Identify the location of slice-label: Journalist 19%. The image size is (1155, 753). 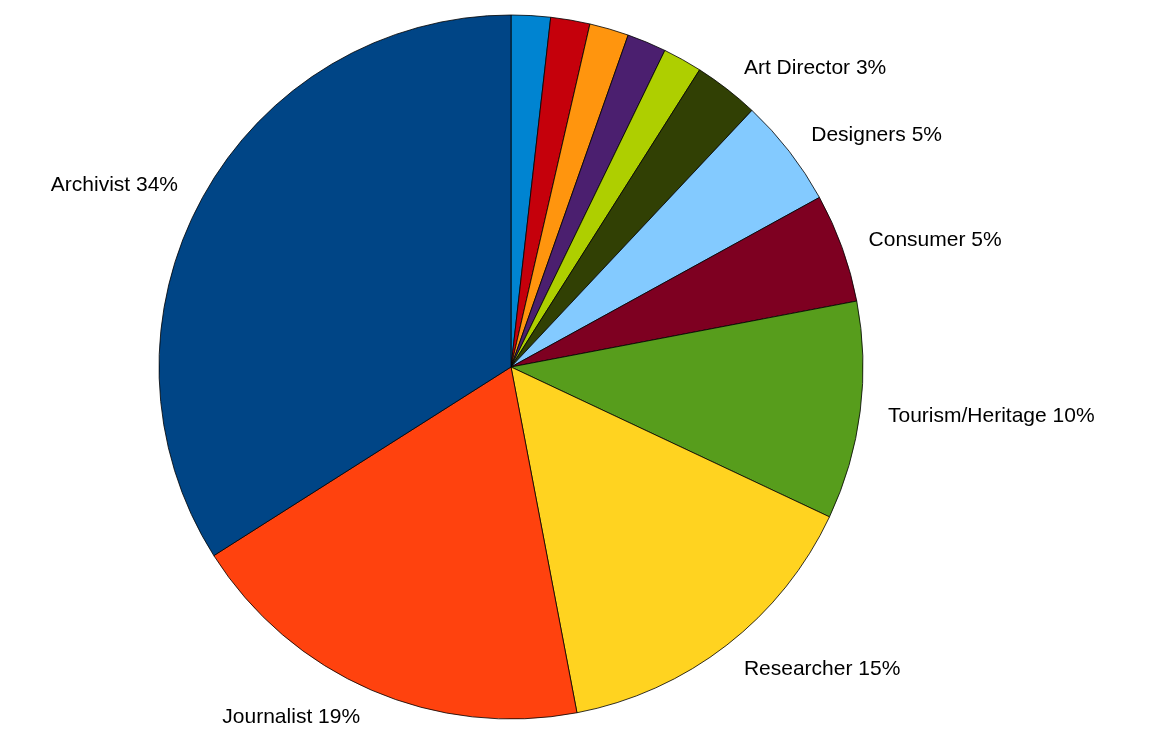
(291, 716).